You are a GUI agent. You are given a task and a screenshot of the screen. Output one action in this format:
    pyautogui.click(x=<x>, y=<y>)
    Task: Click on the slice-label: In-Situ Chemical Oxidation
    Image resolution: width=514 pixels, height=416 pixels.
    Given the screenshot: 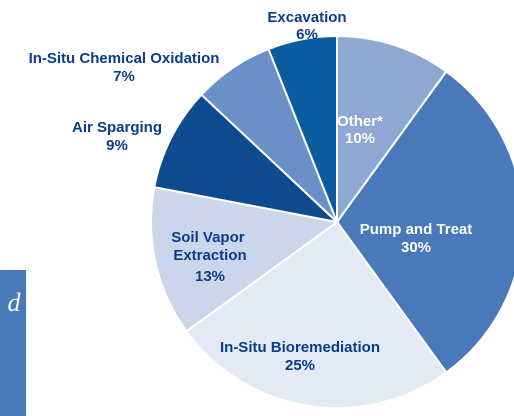 What is the action you would take?
    pyautogui.click(x=124, y=58)
    